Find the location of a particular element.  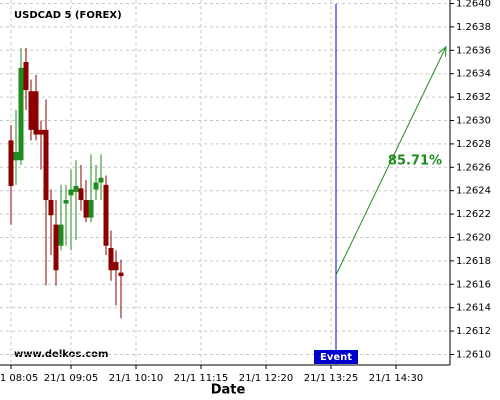

x-tick-label: 21/1 13:25 is located at coordinates (331, 378).